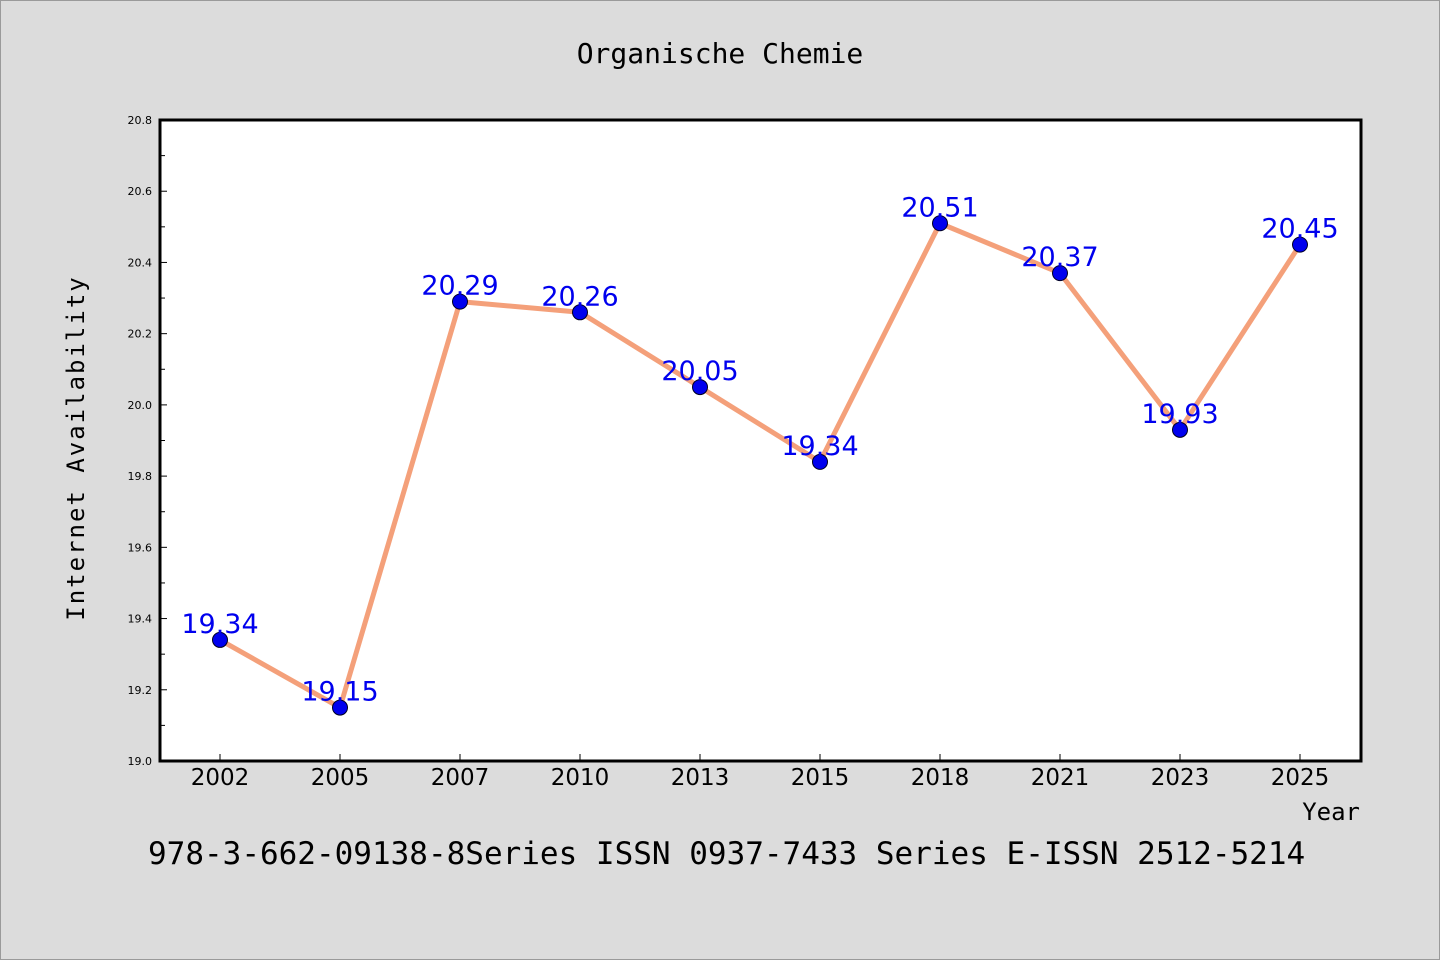 The image size is (1440, 960). I want to click on y-tick-label: 20.4, so click(140, 262).